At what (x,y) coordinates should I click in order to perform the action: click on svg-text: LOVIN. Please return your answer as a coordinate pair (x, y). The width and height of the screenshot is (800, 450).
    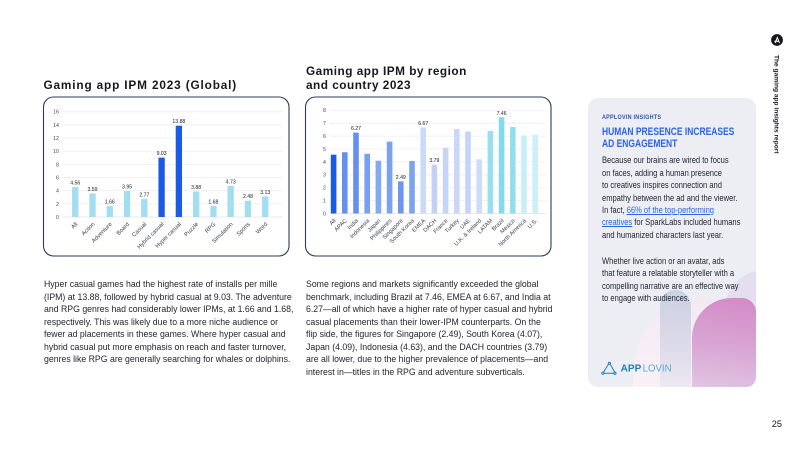
    Looking at the image, I should click on (657, 369).